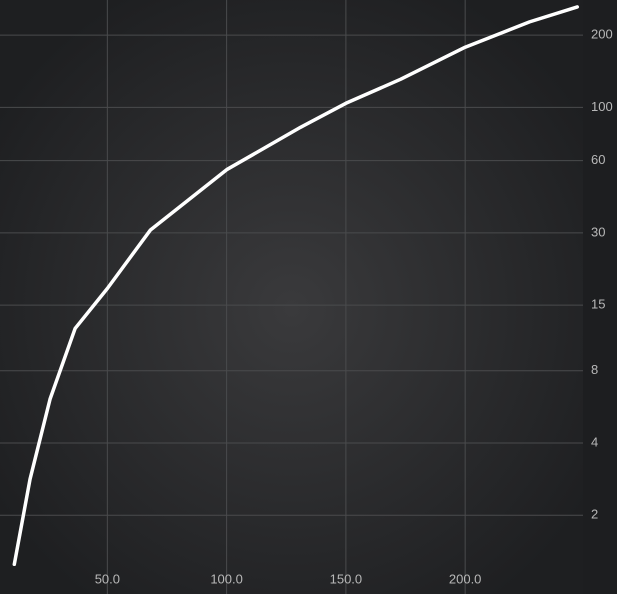 The width and height of the screenshot is (617, 594). What do you see at coordinates (602, 34) in the screenshot?
I see `y-tick-label: 200` at bounding box center [602, 34].